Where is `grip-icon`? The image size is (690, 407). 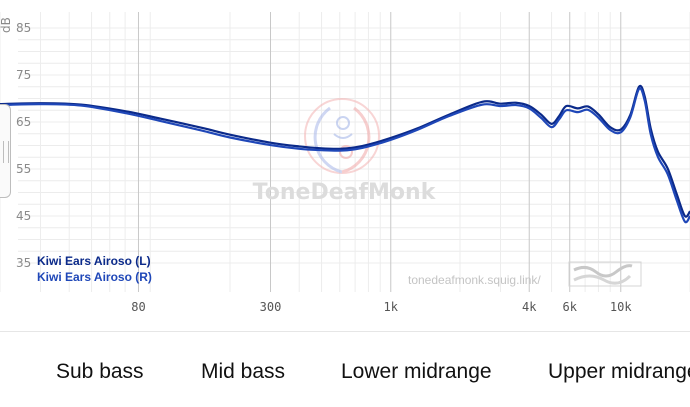
grip-icon is located at coordinates (6, 152).